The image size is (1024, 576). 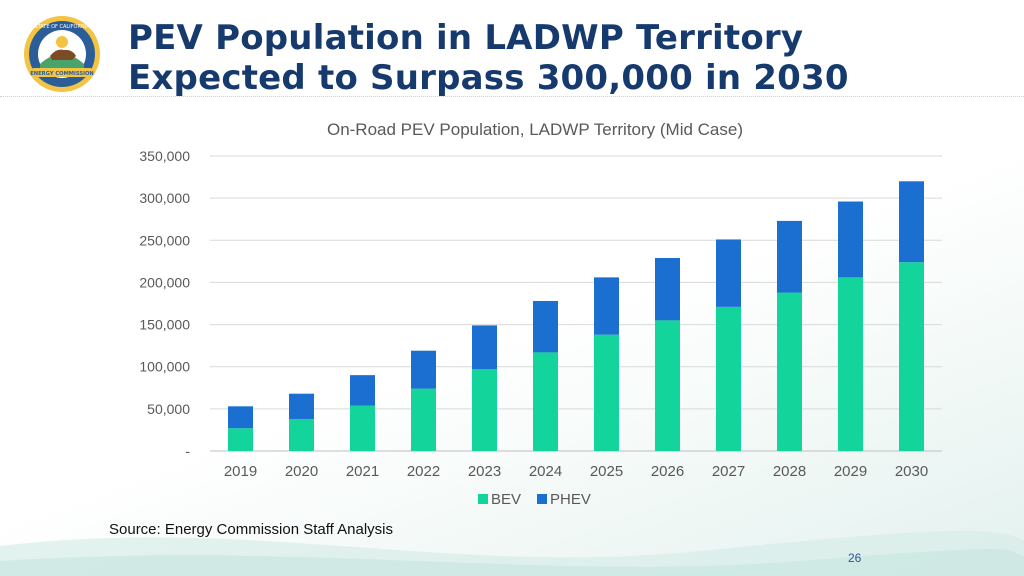 I want to click on page-number: 26, so click(x=855, y=558).